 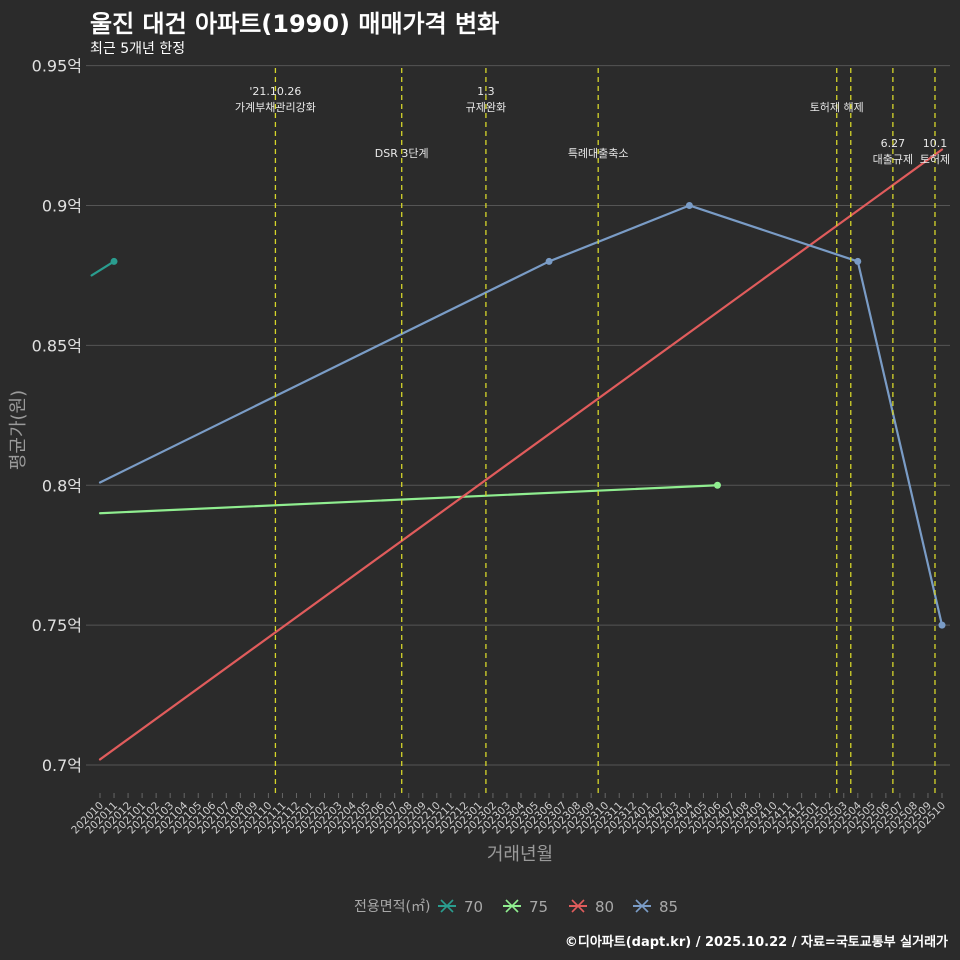 I want to click on event-label: 토허제, so click(x=935, y=159).